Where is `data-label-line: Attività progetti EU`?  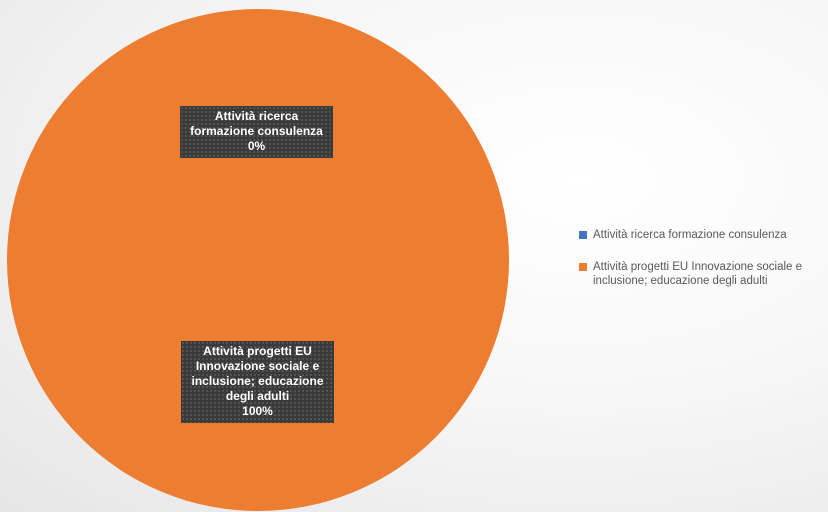 data-label-line: Attività progetti EU is located at coordinates (257, 351).